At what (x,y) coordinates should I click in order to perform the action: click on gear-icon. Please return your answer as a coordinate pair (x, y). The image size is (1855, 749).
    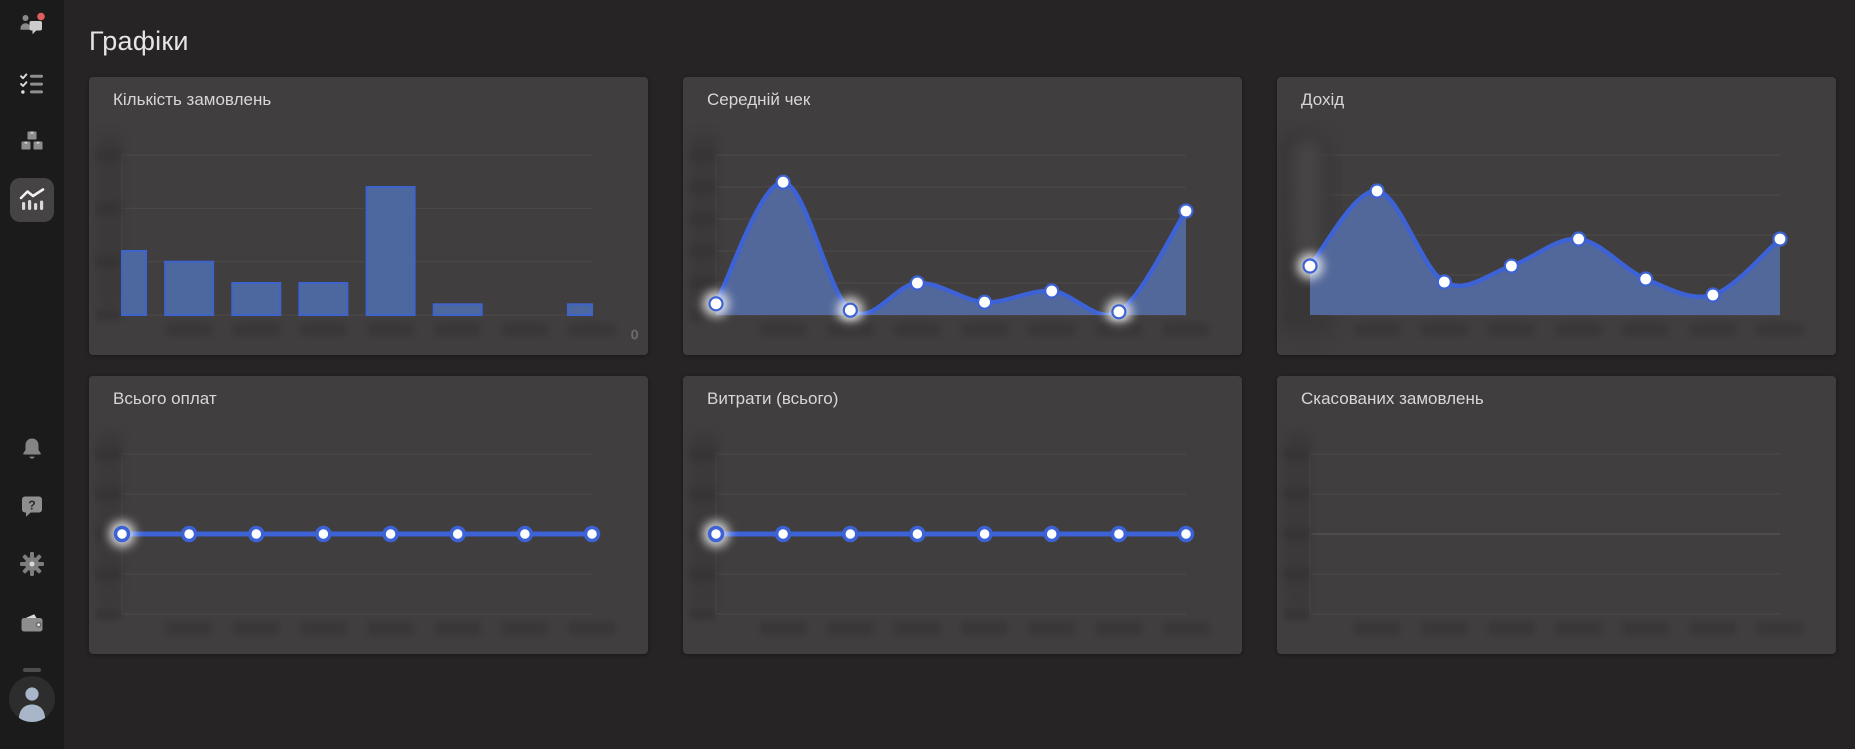
    Looking at the image, I should click on (32, 564).